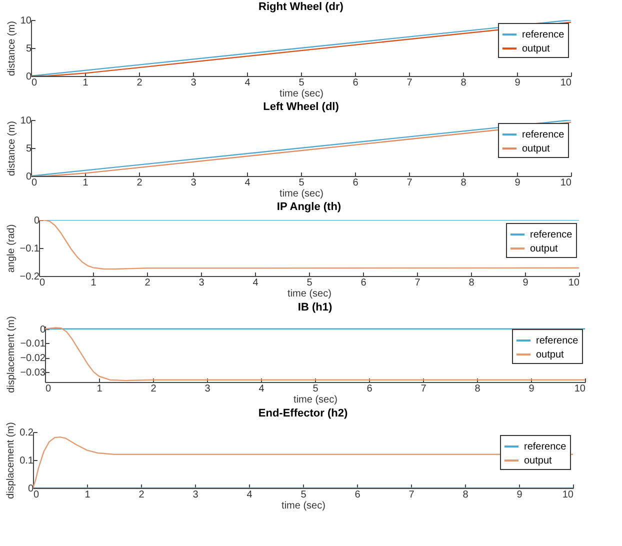 The width and height of the screenshot is (622, 546). What do you see at coordinates (315, 308) in the screenshot?
I see `chart-title: IB (h1)` at bounding box center [315, 308].